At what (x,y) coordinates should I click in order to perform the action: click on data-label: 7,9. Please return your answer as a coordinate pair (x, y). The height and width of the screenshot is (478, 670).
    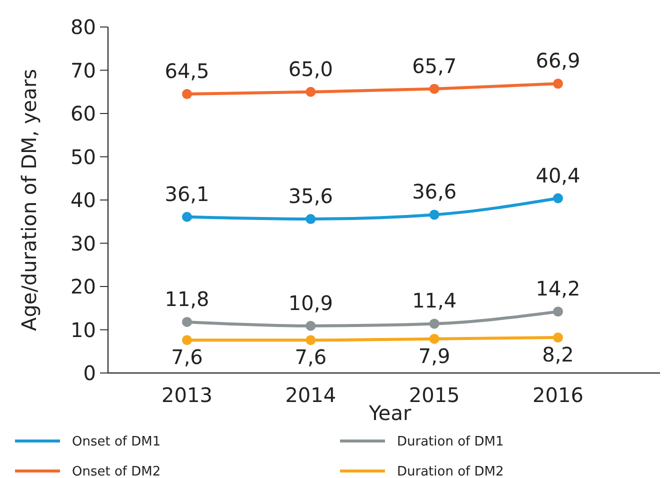
    Looking at the image, I should click on (434, 356).